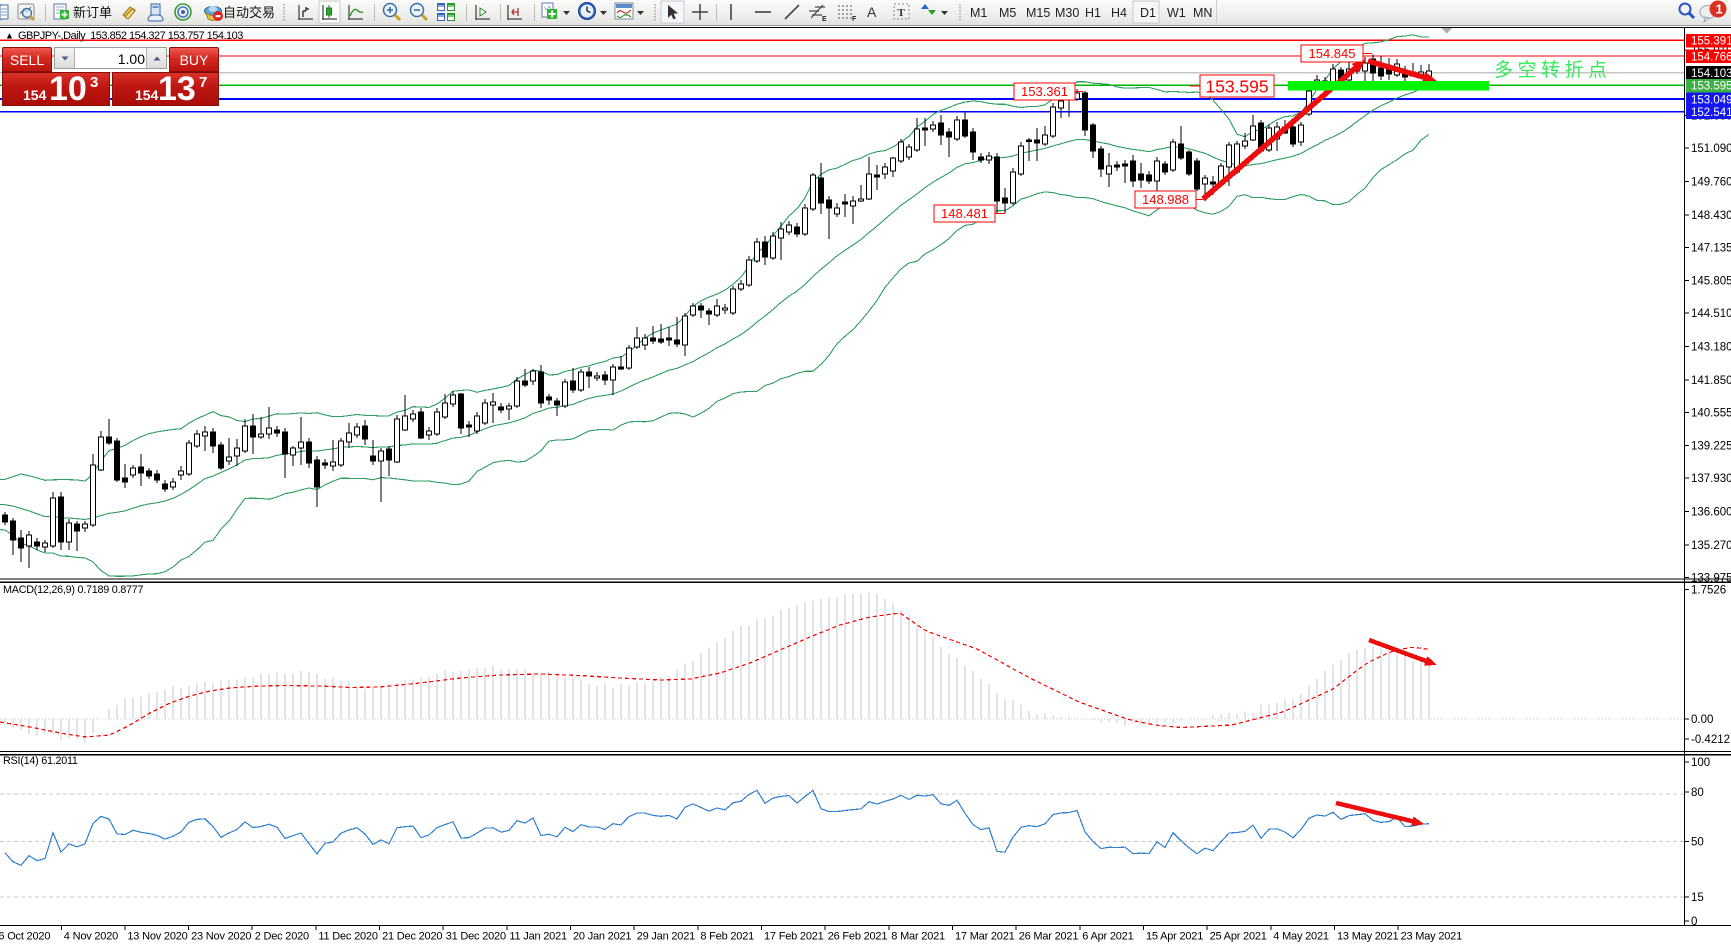 The image size is (1731, 947). What do you see at coordinates (1301, 937) in the screenshot?
I see `svg-text: 4 May 2021` at bounding box center [1301, 937].